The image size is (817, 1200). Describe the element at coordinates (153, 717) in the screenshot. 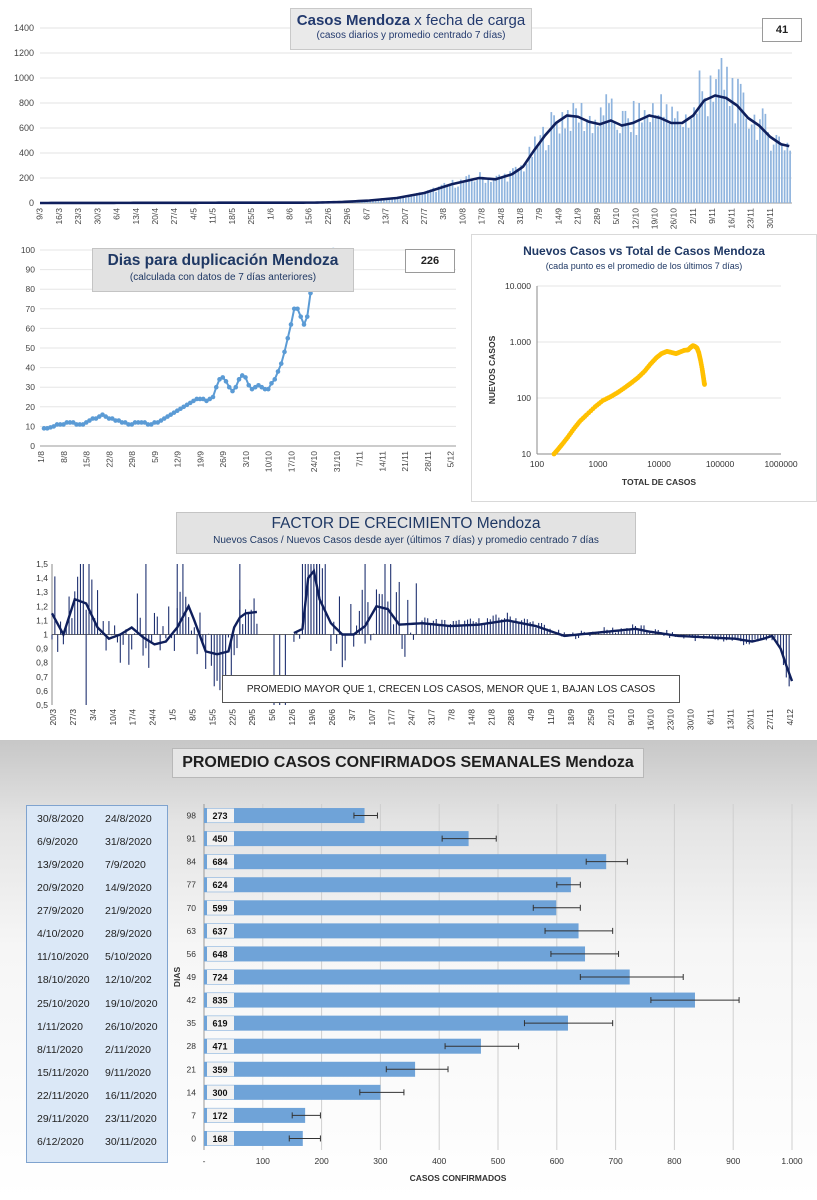

I see `growth-x-tick: 24/4` at that location.